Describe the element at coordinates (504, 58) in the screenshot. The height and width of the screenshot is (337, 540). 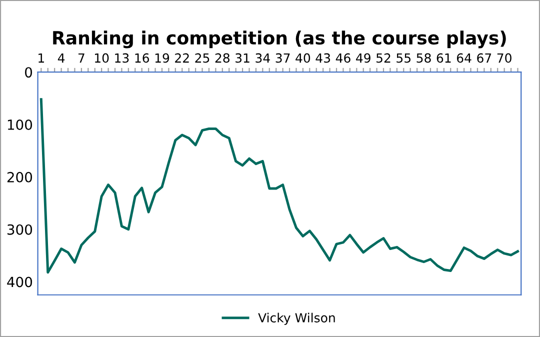
I see `x-tick-label: 70` at that location.